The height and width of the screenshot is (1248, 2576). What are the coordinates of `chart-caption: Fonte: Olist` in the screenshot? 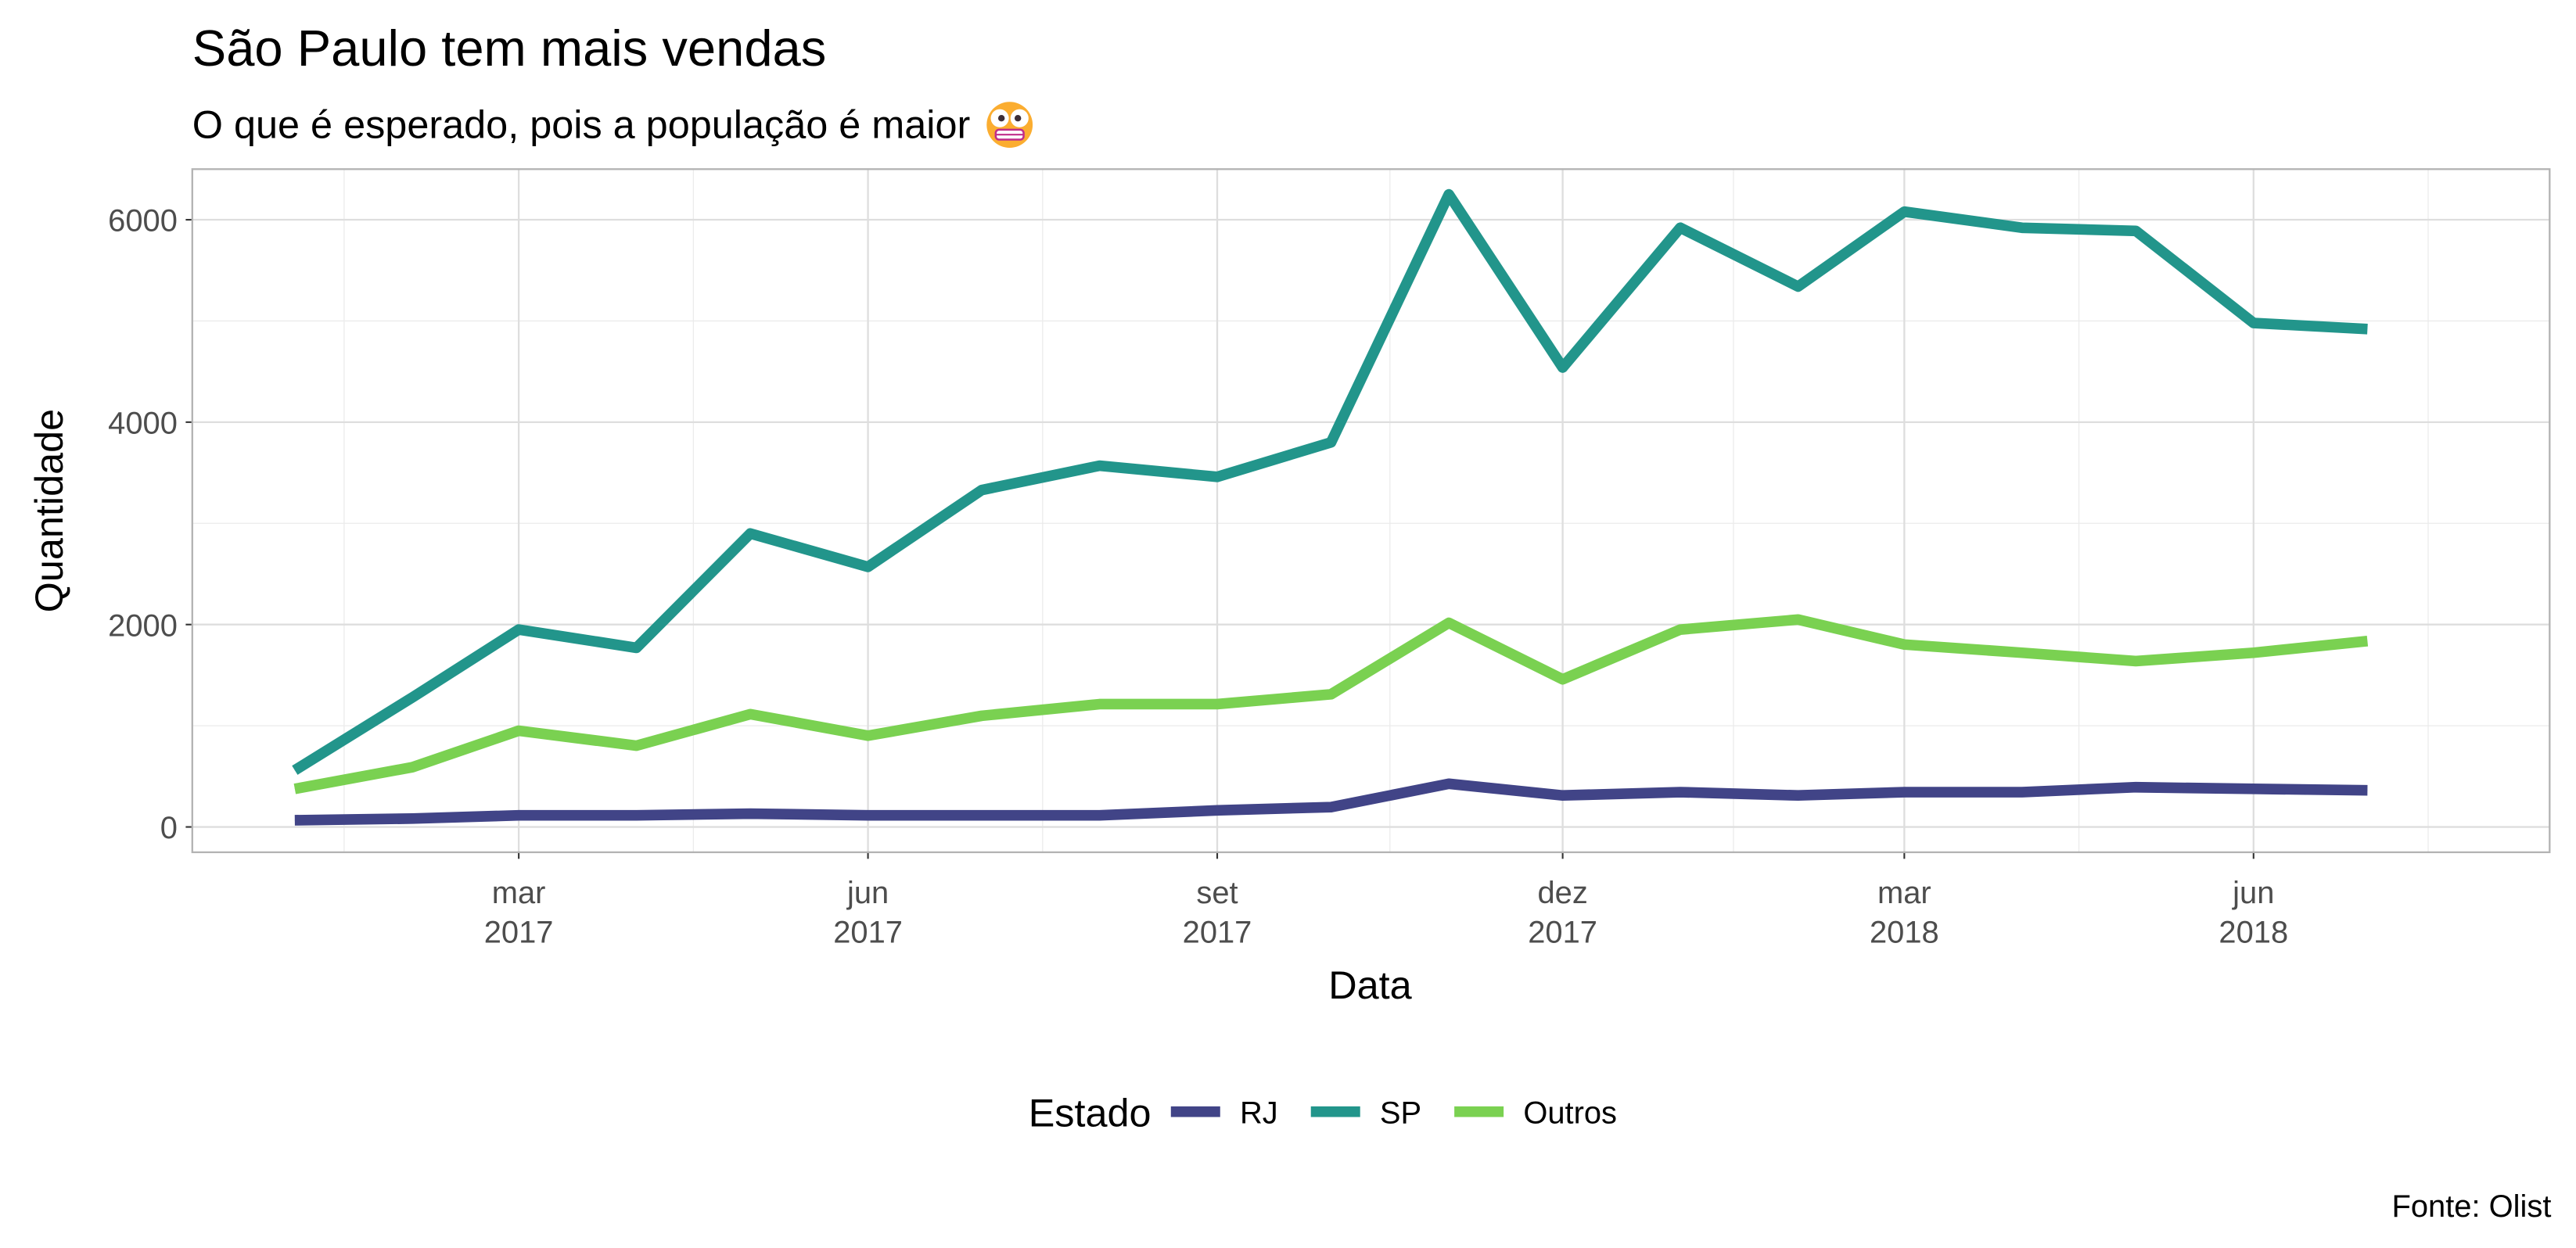 It's located at (2472, 1206).